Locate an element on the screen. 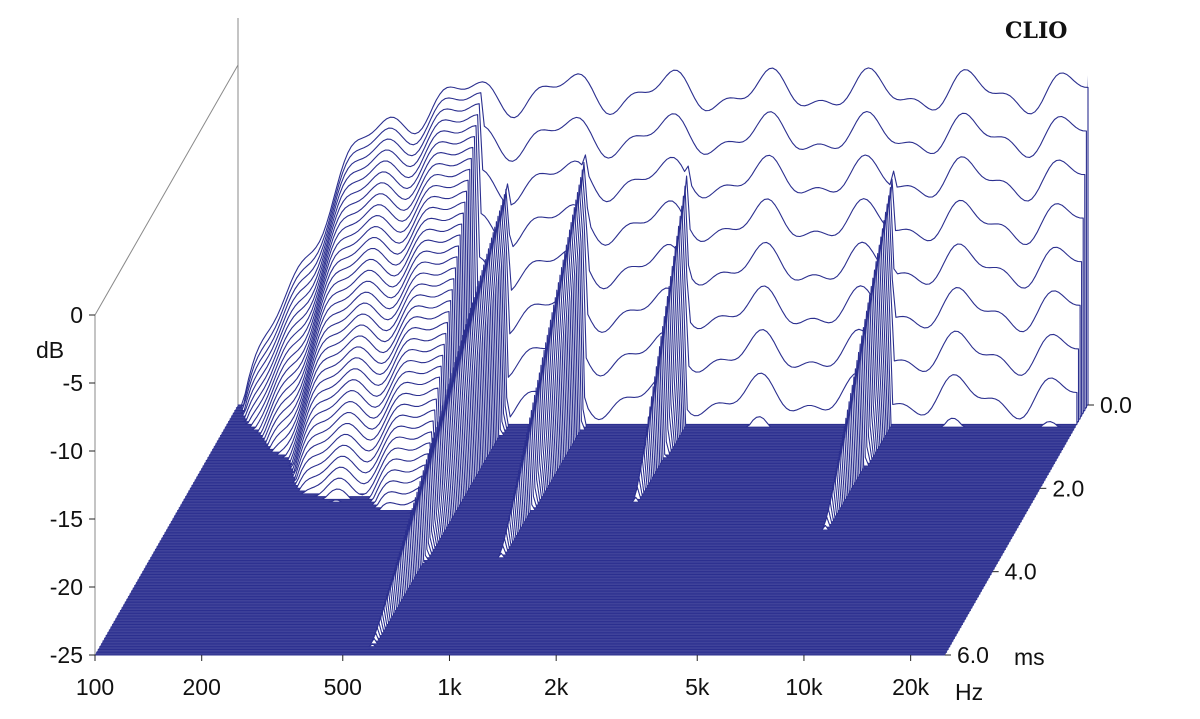  y-tick-label: -5 is located at coordinates (73, 383).